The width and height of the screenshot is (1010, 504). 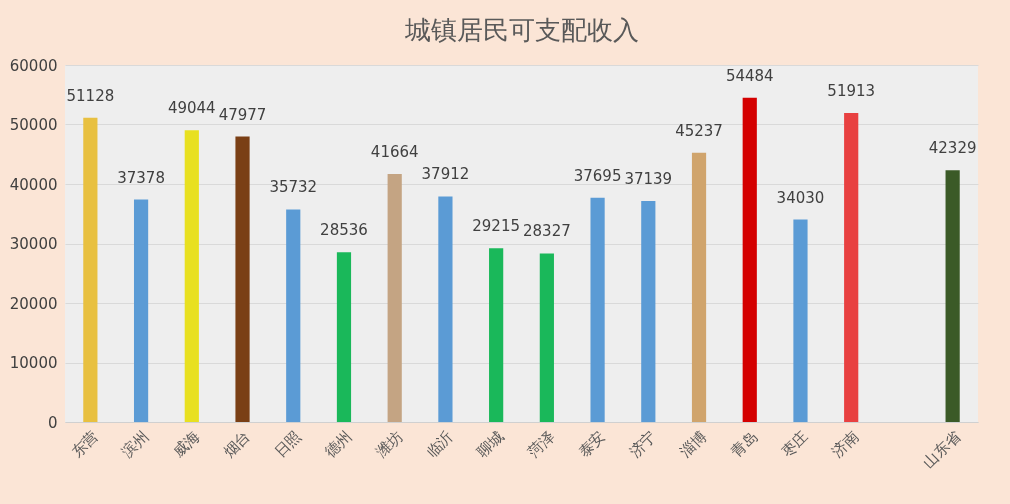 I want to click on x-tick-label: 威海, so click(x=186, y=444).